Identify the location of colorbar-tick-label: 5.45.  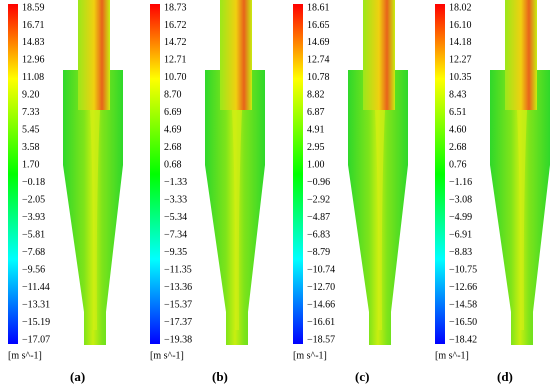
(31, 130).